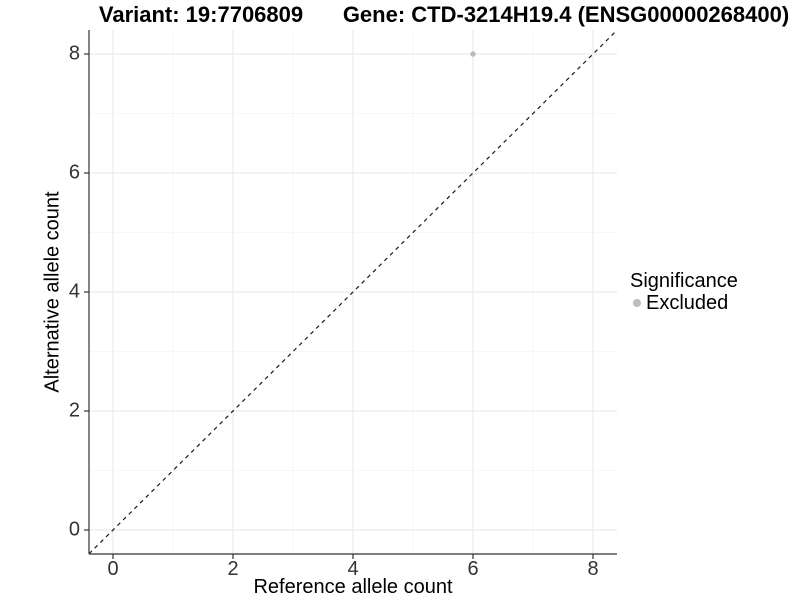 The height and width of the screenshot is (600, 800). What do you see at coordinates (593, 569) in the screenshot?
I see `x-tick-label: 8` at bounding box center [593, 569].